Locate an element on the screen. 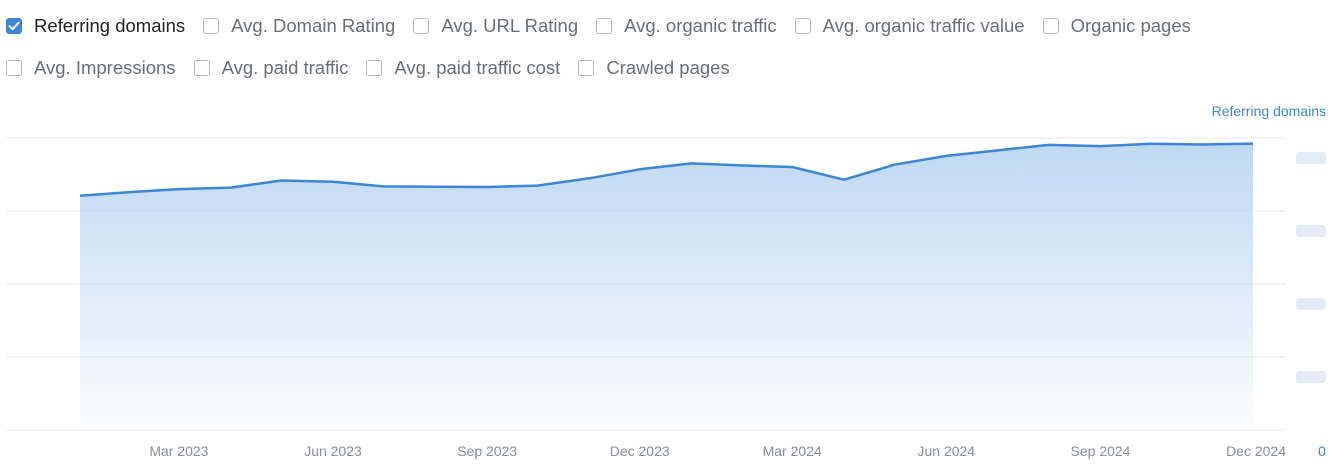 This screenshot has width=1336, height=467. series-line-referring-domains is located at coordinates (666, 170).